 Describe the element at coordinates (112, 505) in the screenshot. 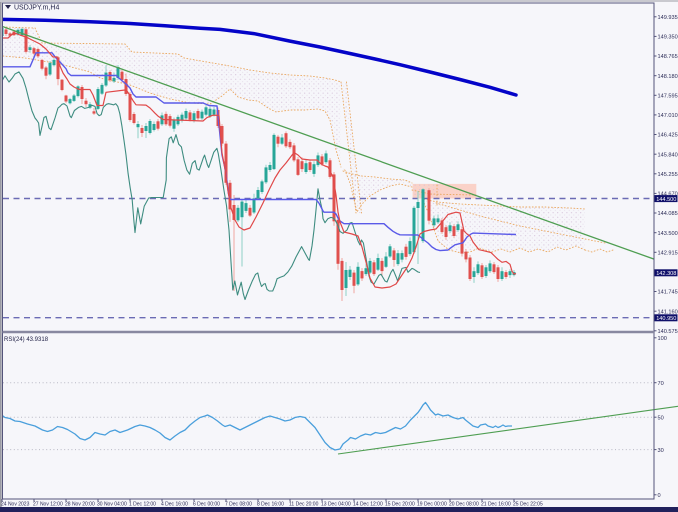

I see `svg-text: 30 Nov 04:00` at that location.